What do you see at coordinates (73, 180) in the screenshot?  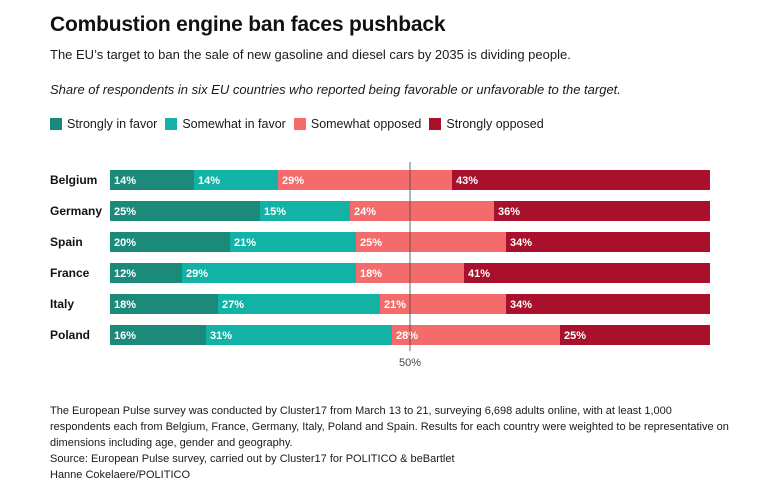 I see `country-label: Belgium` at bounding box center [73, 180].